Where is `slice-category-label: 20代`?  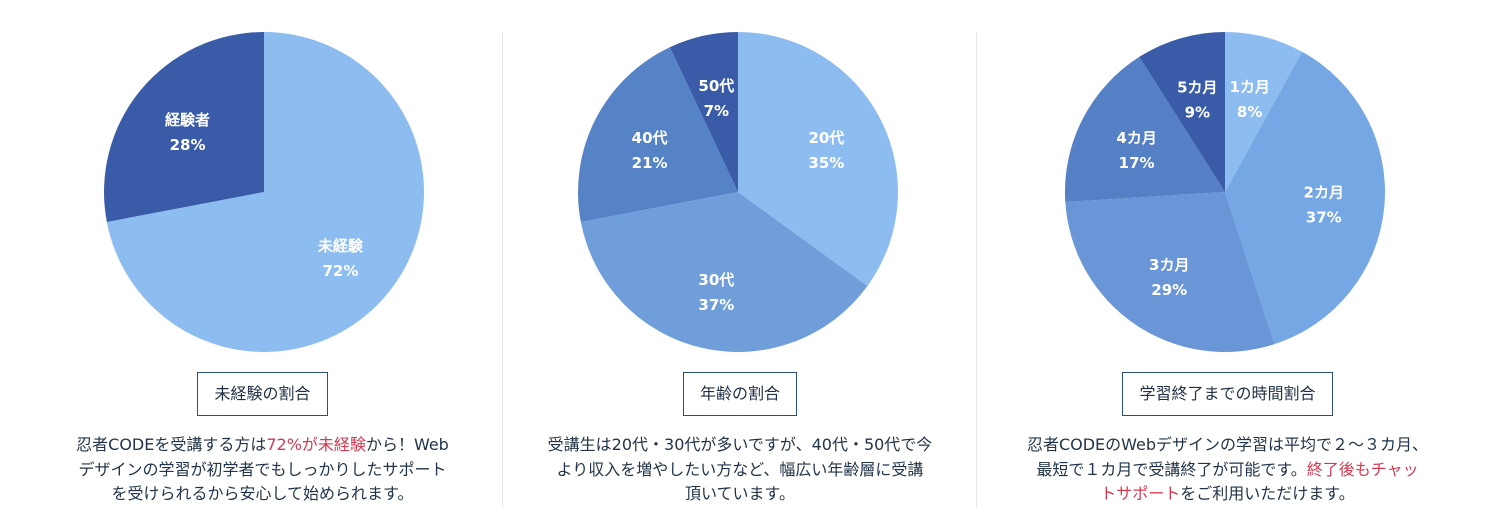
slice-category-label: 20代 is located at coordinates (826, 138).